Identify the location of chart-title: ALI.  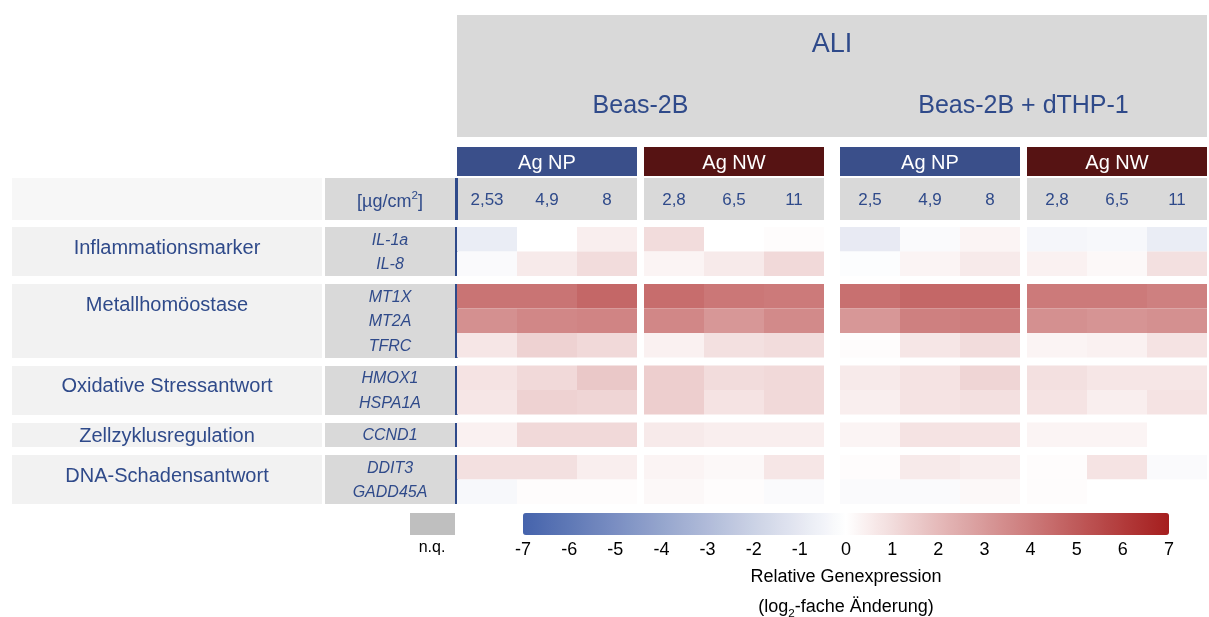
(832, 43).